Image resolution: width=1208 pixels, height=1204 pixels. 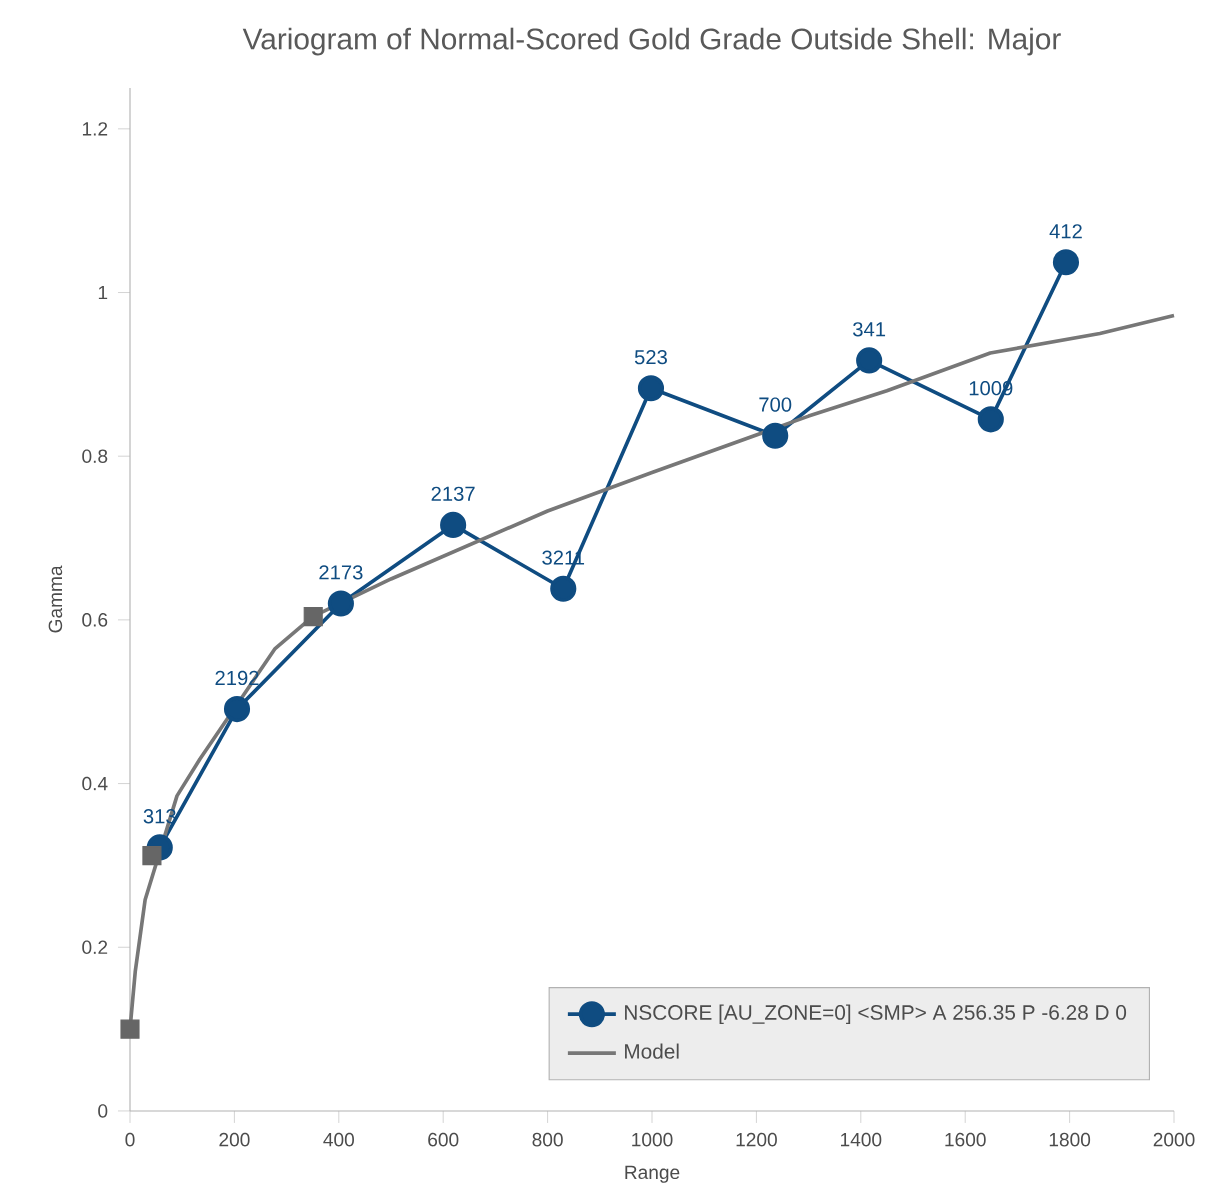 What do you see at coordinates (1065, 231) in the screenshot?
I see `annotation: 412` at bounding box center [1065, 231].